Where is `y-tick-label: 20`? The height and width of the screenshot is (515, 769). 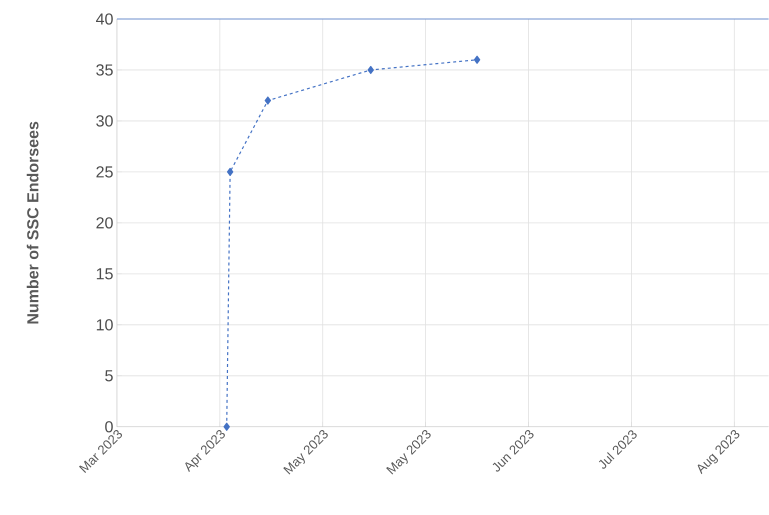
y-tick-label: 20 is located at coordinates (104, 223).